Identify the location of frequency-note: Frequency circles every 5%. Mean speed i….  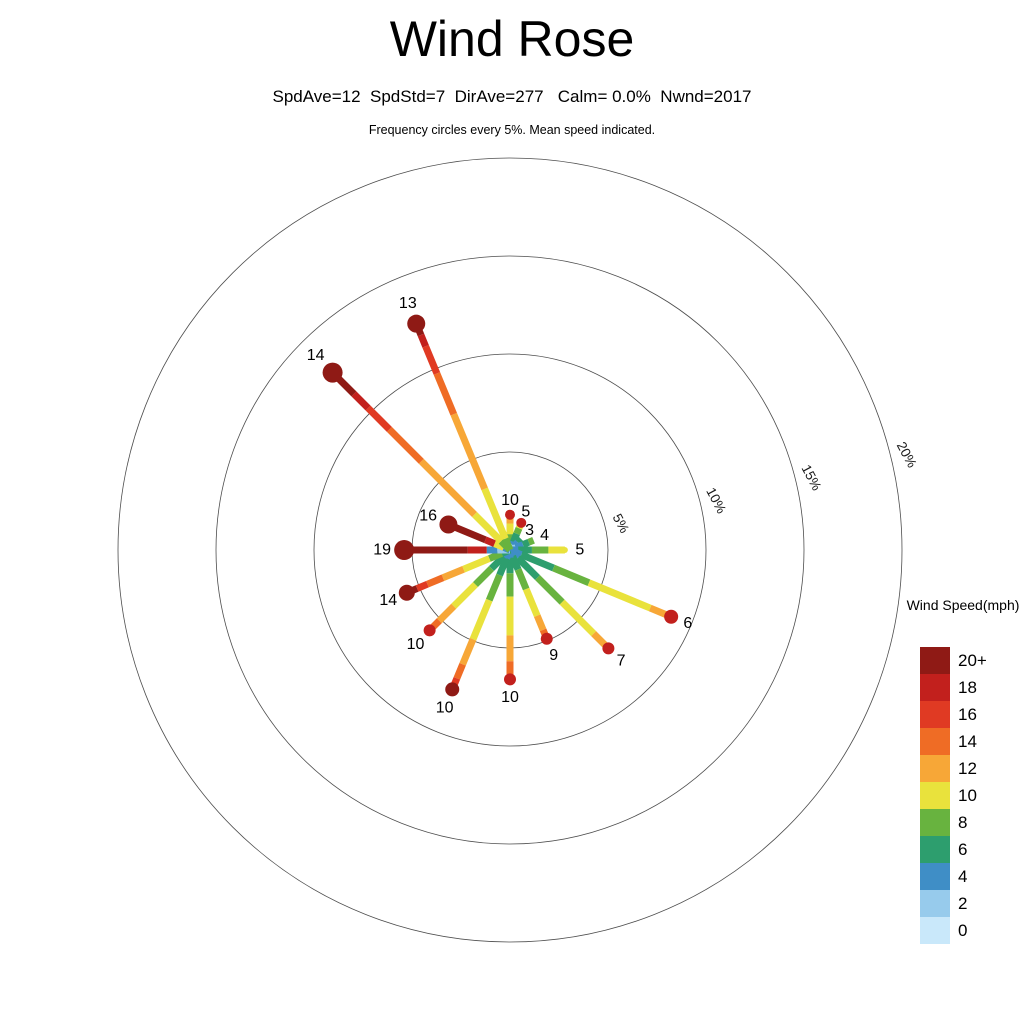
(512, 130).